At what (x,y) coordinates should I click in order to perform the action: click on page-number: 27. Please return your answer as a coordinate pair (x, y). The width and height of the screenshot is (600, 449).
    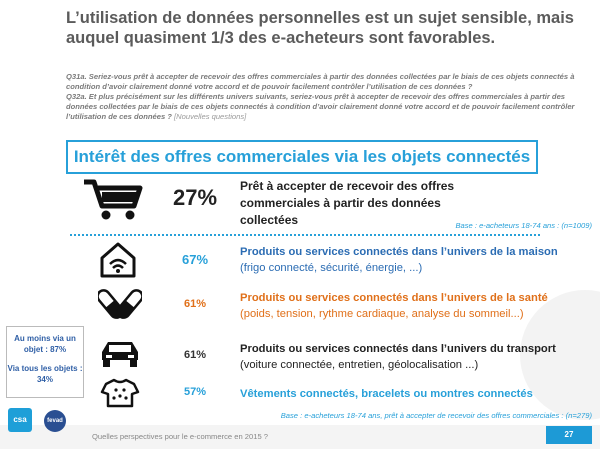
    Looking at the image, I should click on (569, 435).